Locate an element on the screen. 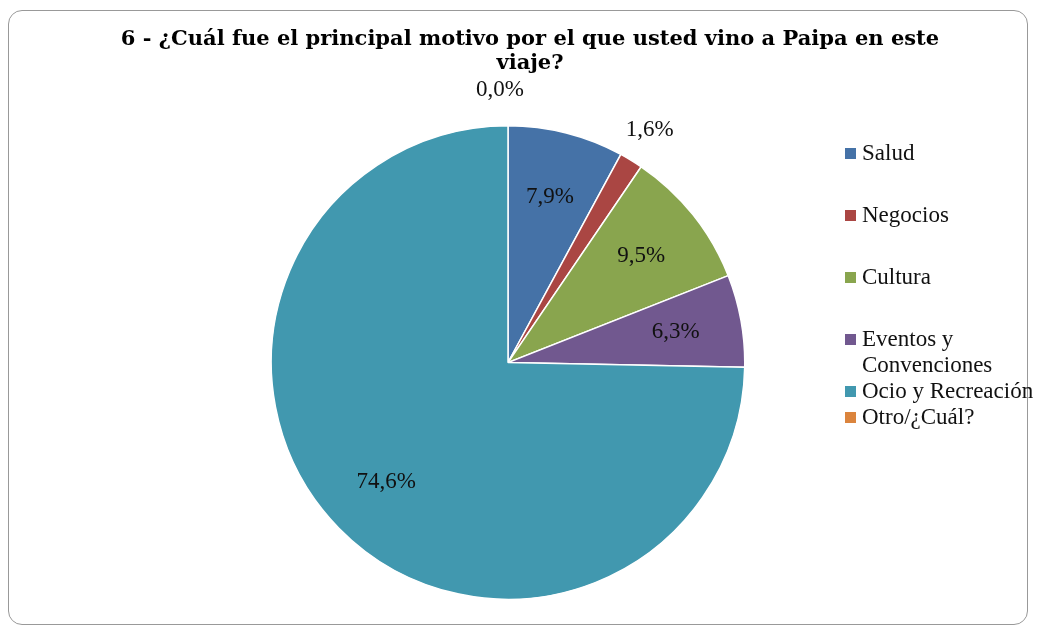 The height and width of the screenshot is (635, 1038). data-label: 1,6% is located at coordinates (649, 129).